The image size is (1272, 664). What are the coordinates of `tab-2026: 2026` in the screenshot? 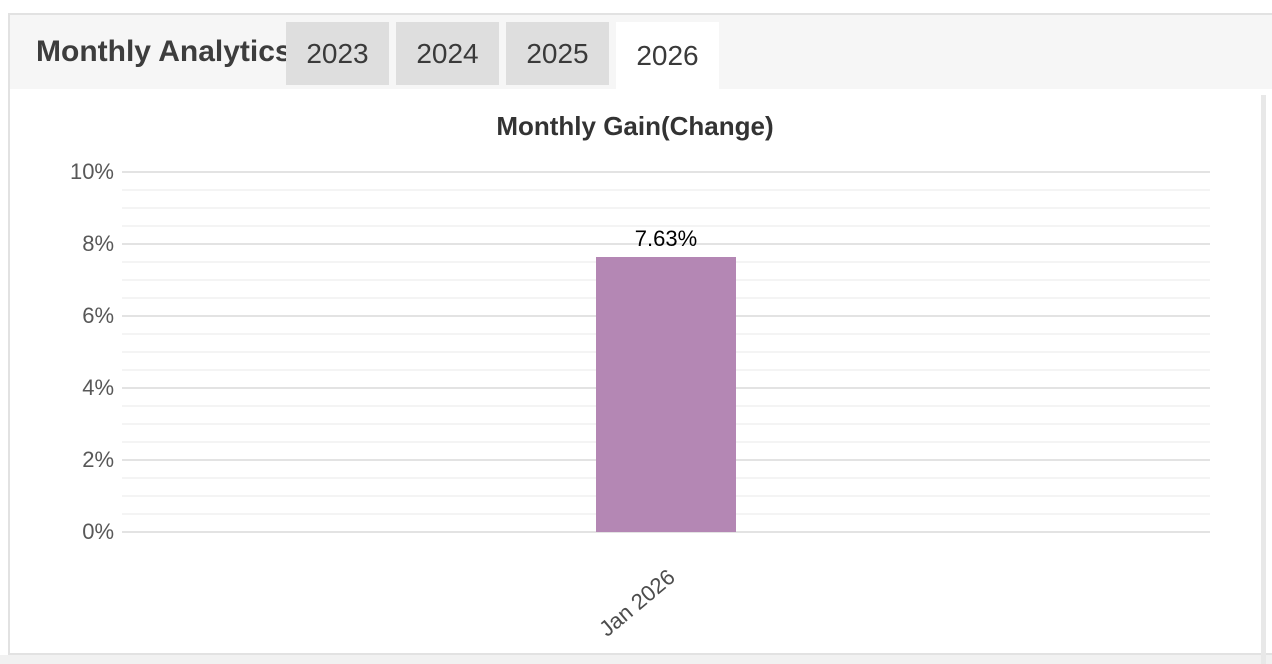 It's located at (667, 56).